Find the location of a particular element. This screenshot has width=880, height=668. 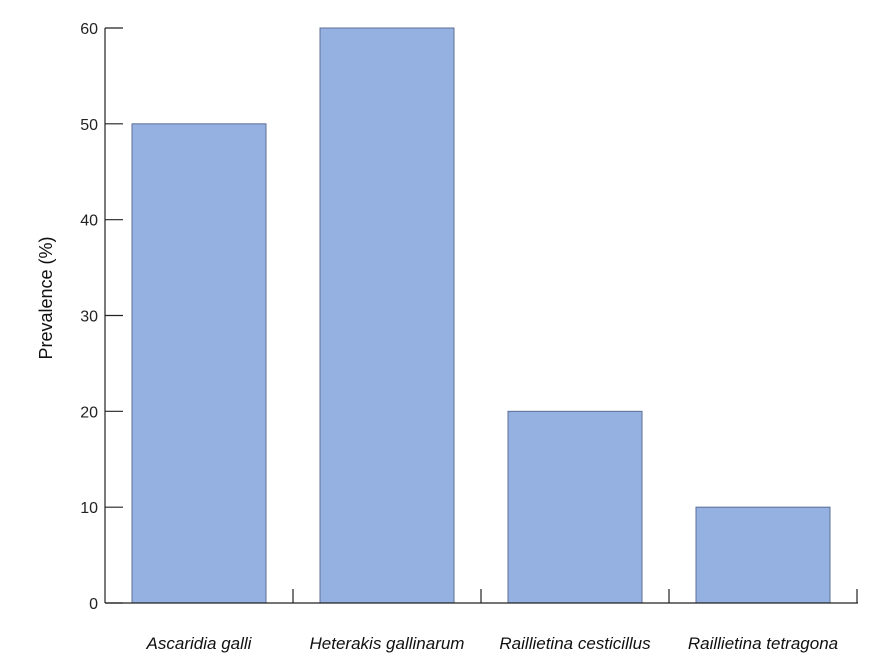

y-tick-label: 60 is located at coordinates (89, 29).